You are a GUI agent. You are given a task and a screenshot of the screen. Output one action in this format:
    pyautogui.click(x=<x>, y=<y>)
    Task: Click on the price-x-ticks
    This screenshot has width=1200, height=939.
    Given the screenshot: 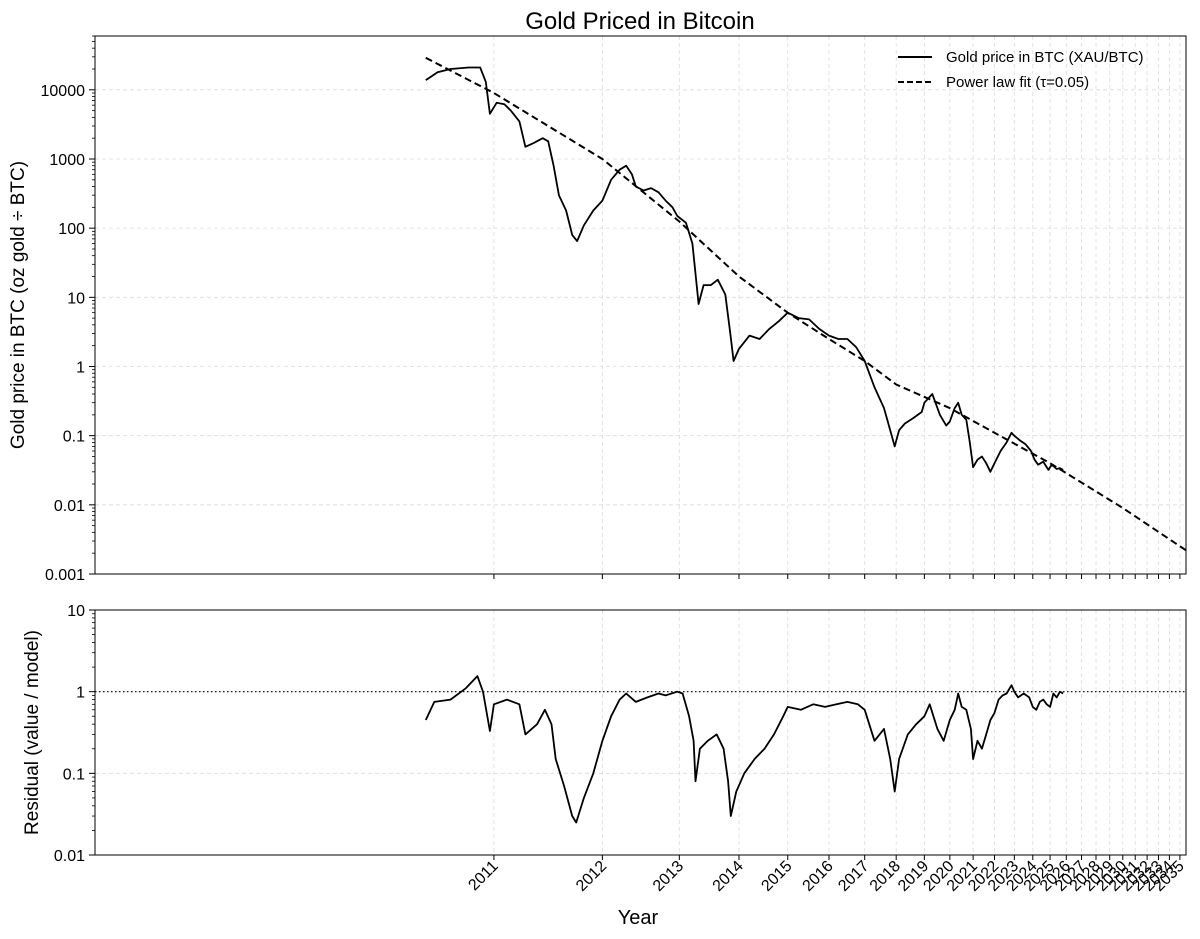 What is the action you would take?
    pyautogui.click(x=837, y=576)
    